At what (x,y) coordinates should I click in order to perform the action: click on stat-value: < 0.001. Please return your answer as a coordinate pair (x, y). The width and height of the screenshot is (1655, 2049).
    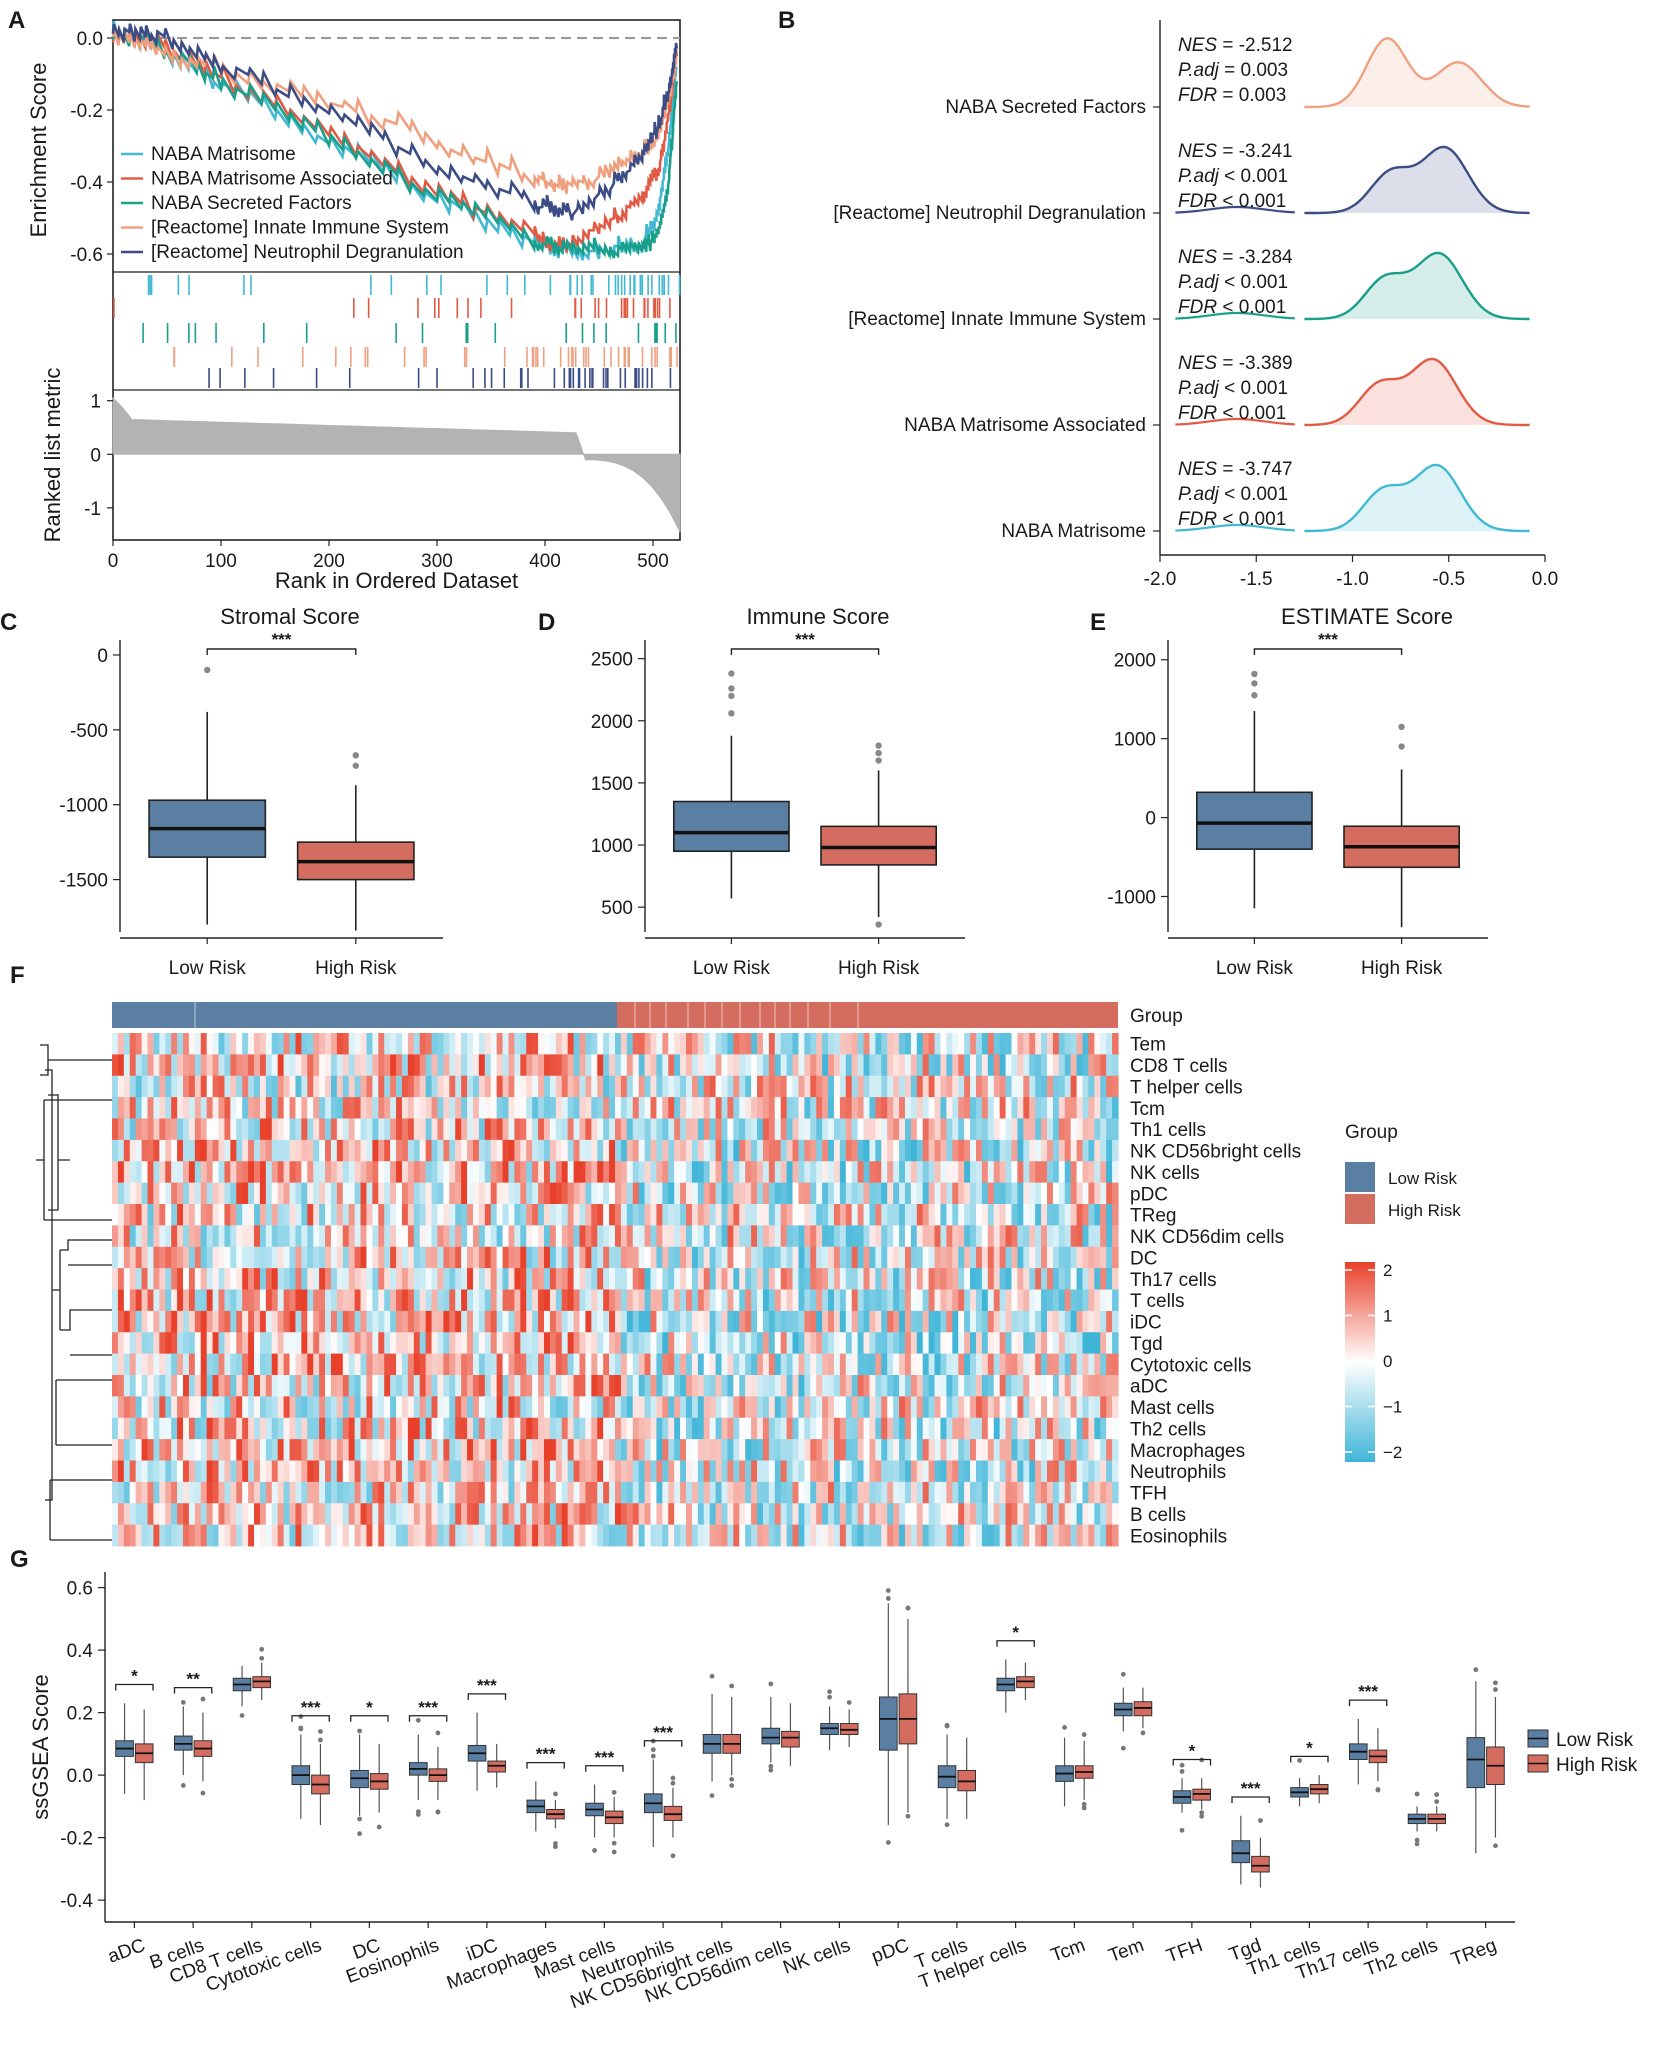
    Looking at the image, I should click on (1251, 307).